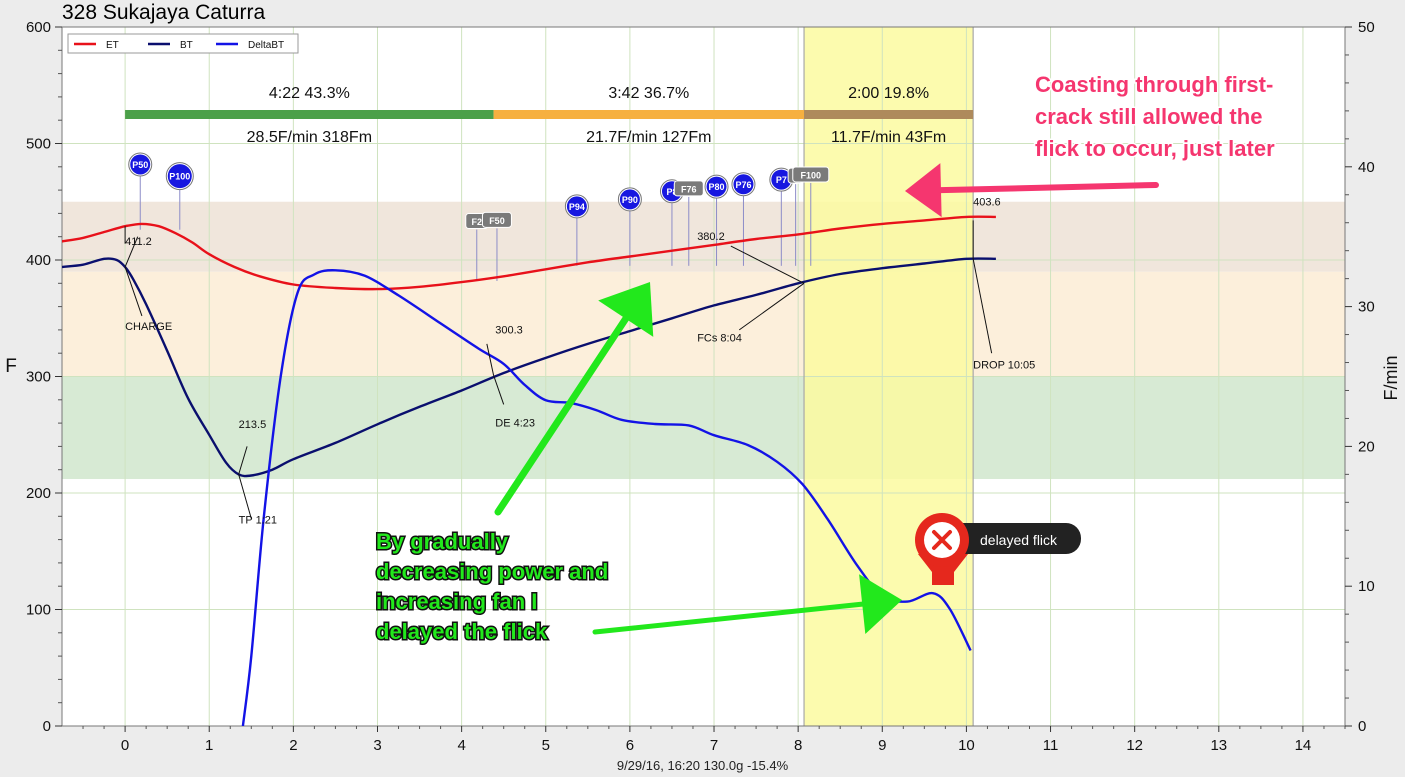  What do you see at coordinates (492, 571) in the screenshot?
I see `green-annotation-line: decreasing power and` at bounding box center [492, 571].